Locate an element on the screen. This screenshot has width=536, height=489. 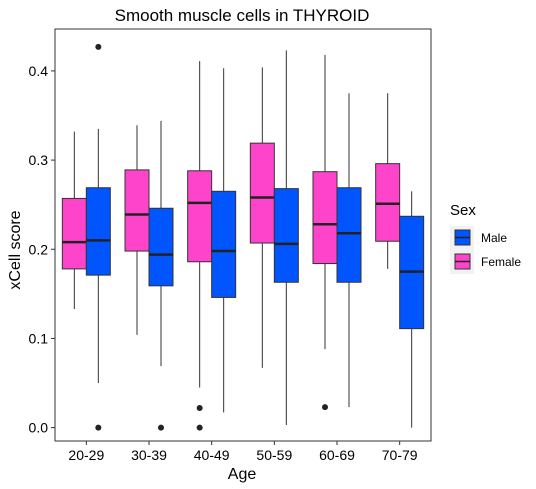
x-tick-label: 60-69 is located at coordinates (337, 455).